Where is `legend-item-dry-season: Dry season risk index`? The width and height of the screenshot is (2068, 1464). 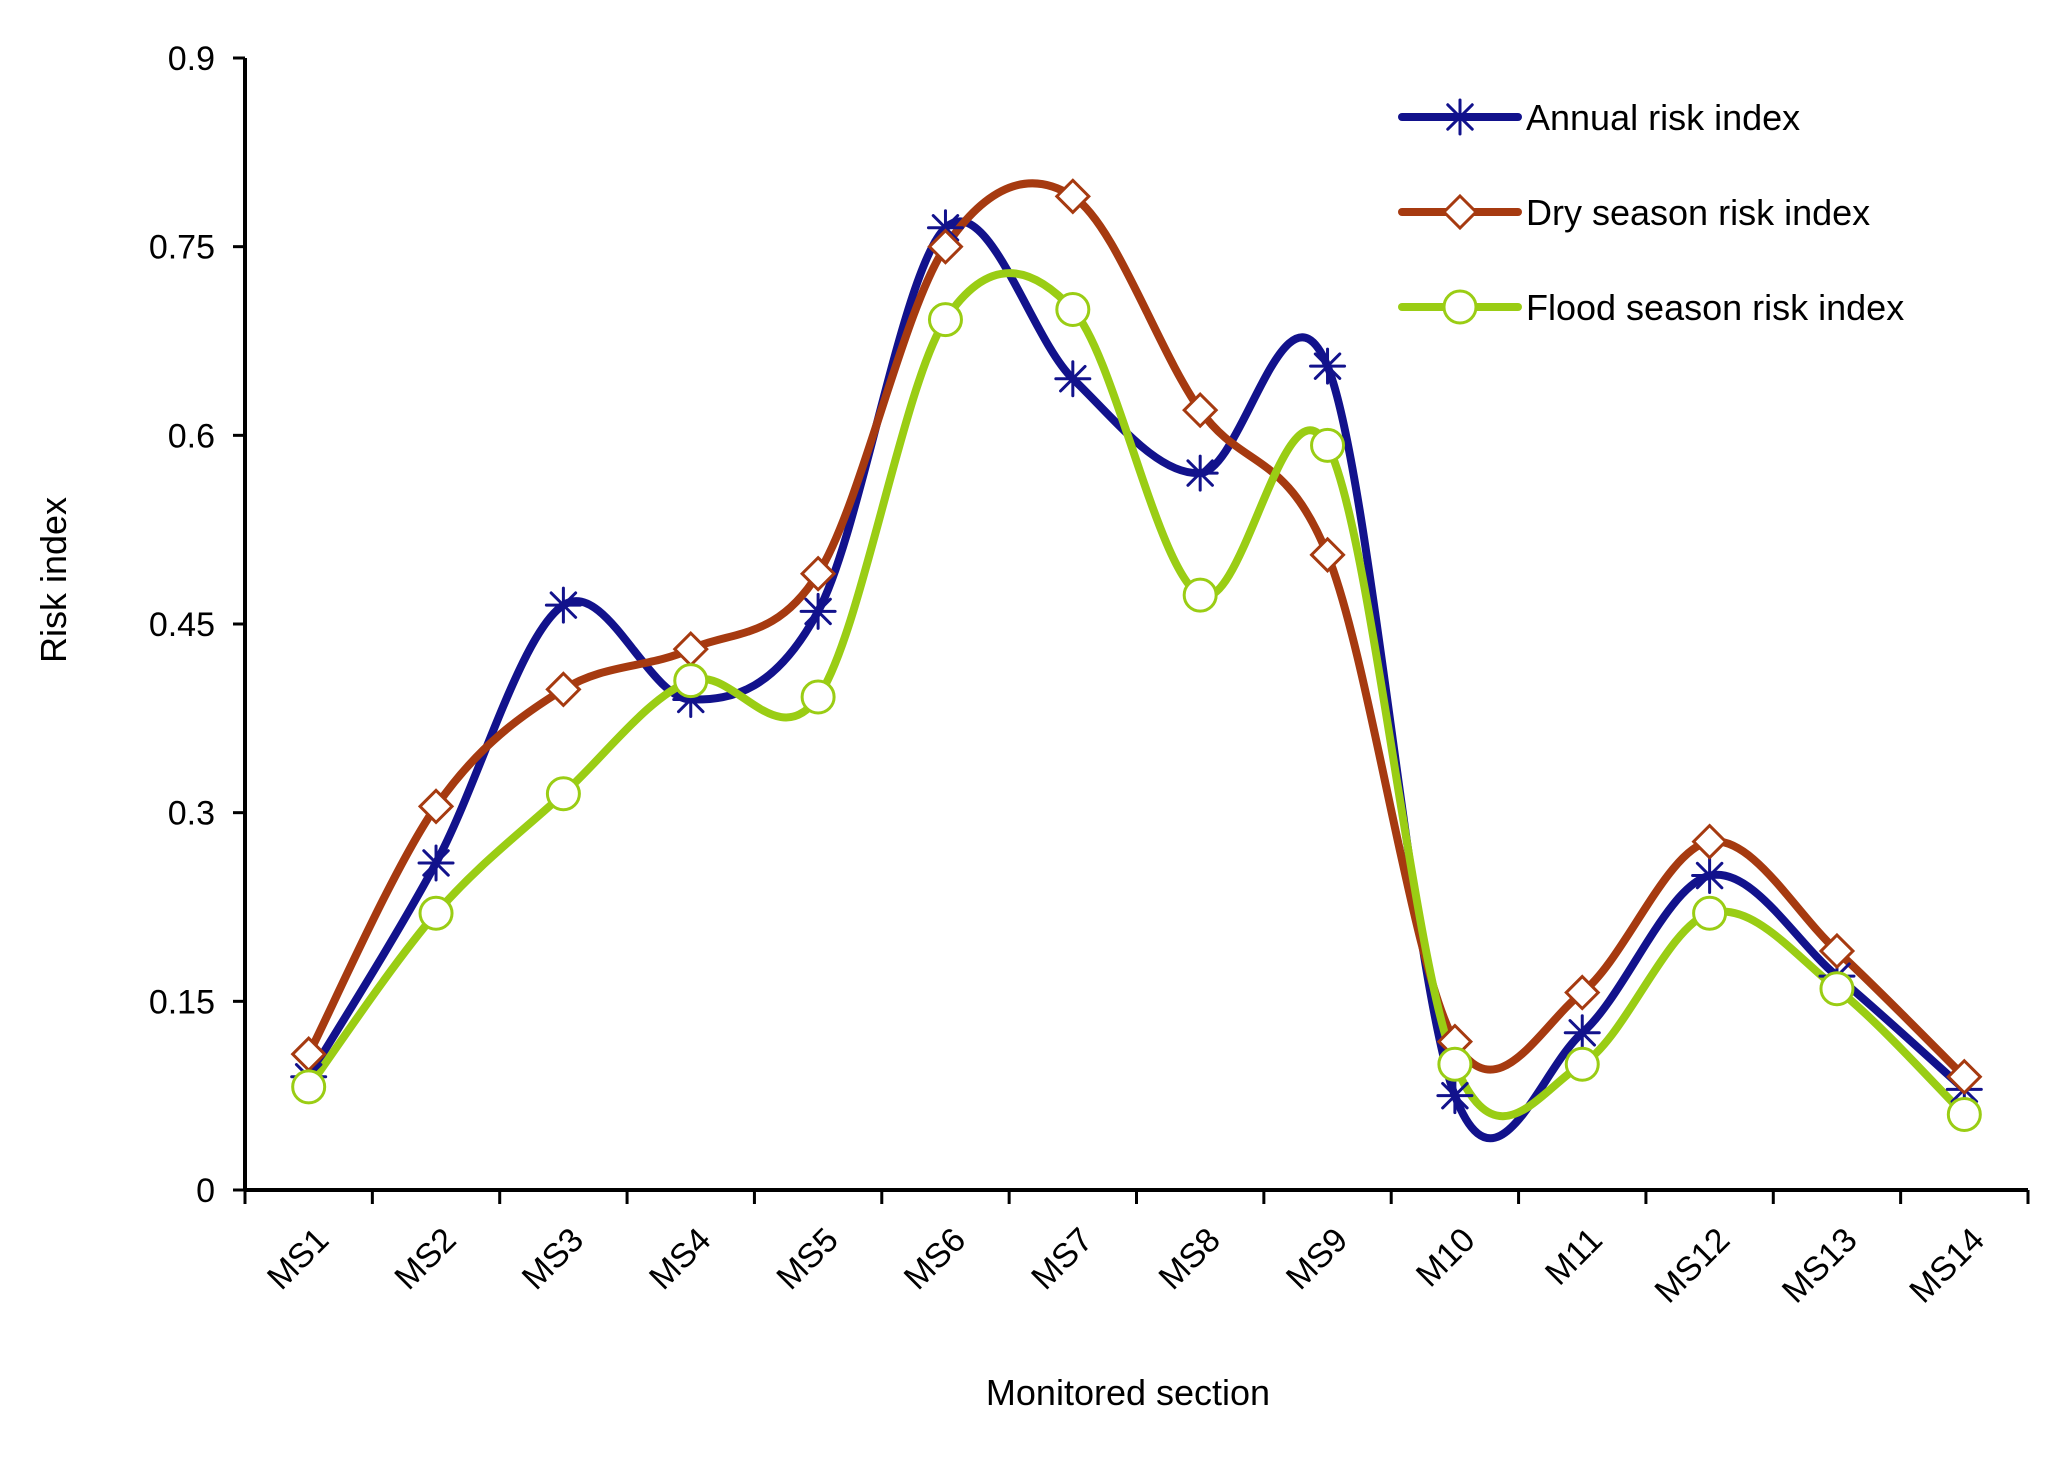
legend-item-dry-season: Dry season risk index is located at coordinates (1634, 212).